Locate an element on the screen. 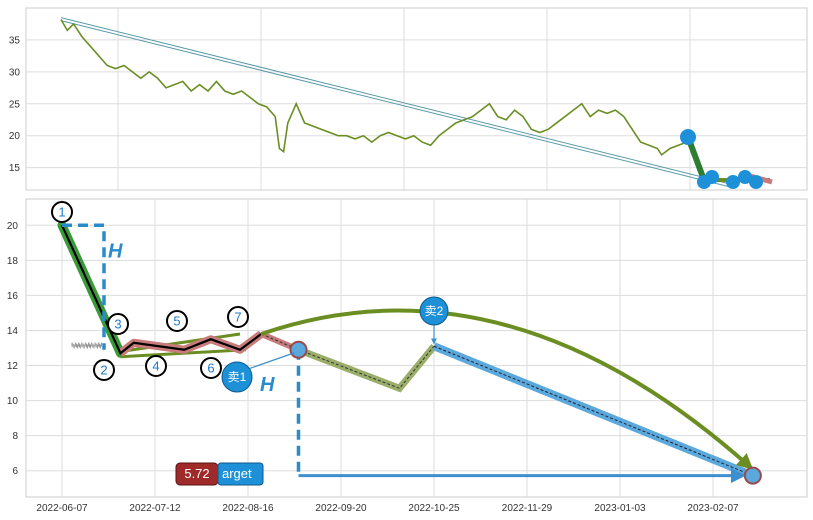 This screenshot has height=520, width=813. overview-y-tick-label: 20 is located at coordinates (15, 136).